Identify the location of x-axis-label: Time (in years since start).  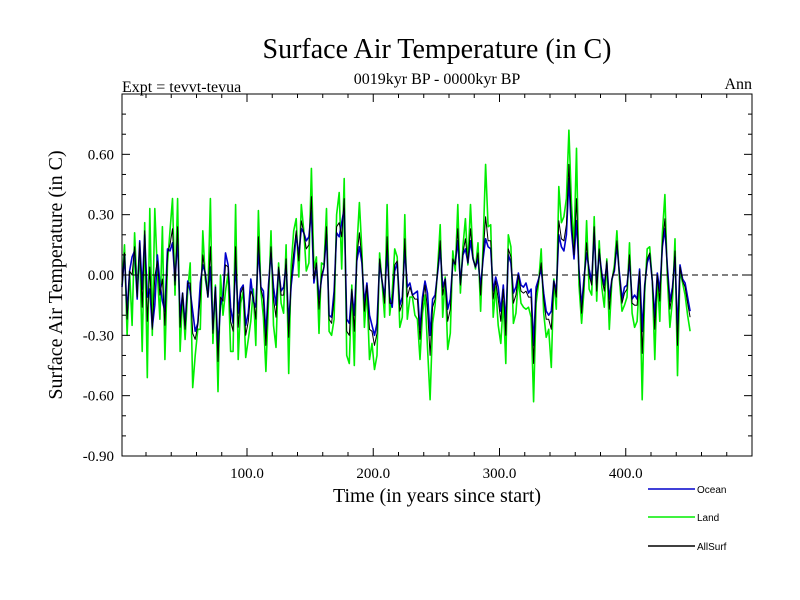
(437, 496).